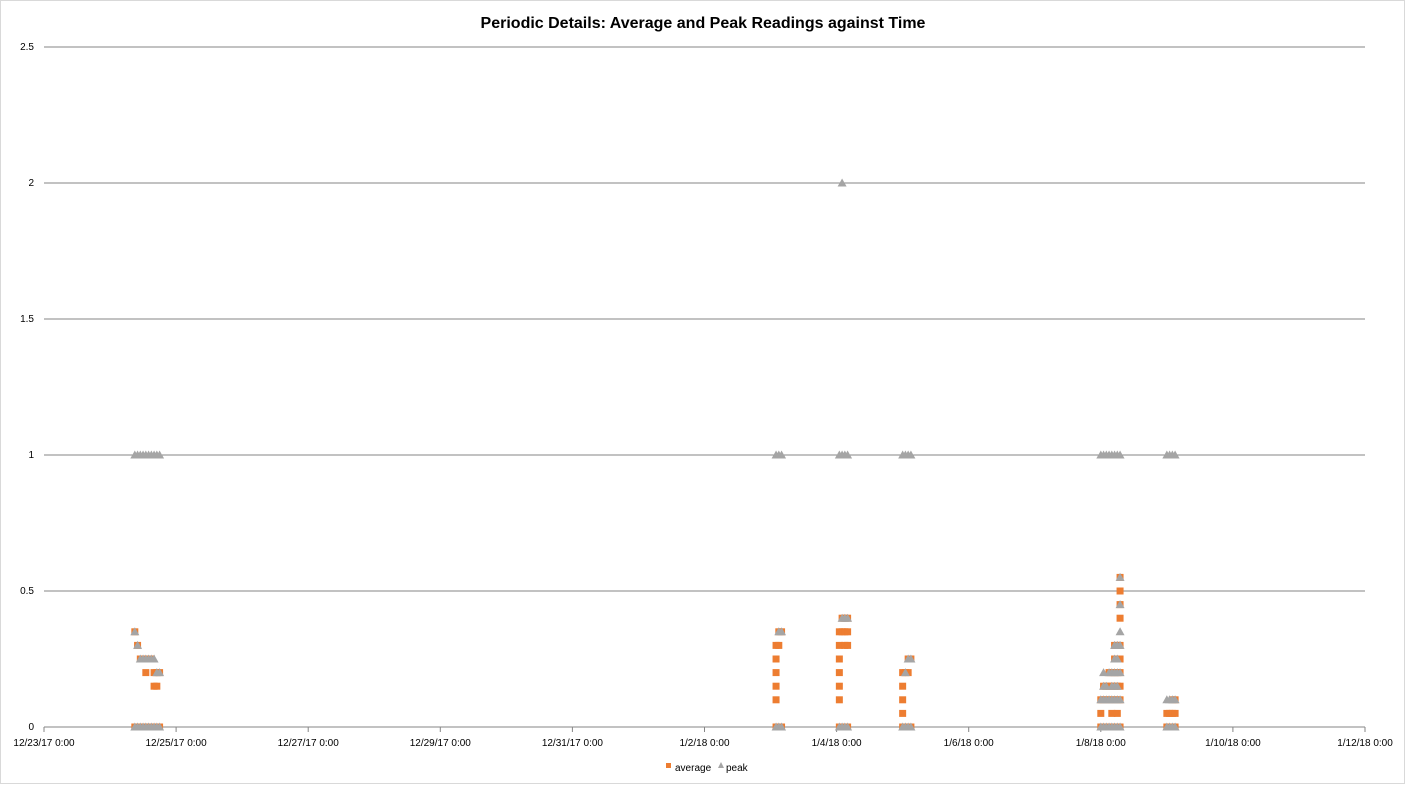  I want to click on x-tick-label: 1/2/18 0:00, so click(704, 743).